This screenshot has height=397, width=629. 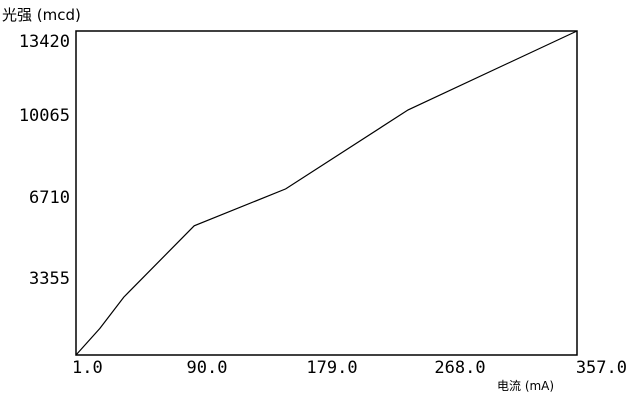 What do you see at coordinates (459, 368) in the screenshot?
I see `x-tick-label-268: 268.0` at bounding box center [459, 368].